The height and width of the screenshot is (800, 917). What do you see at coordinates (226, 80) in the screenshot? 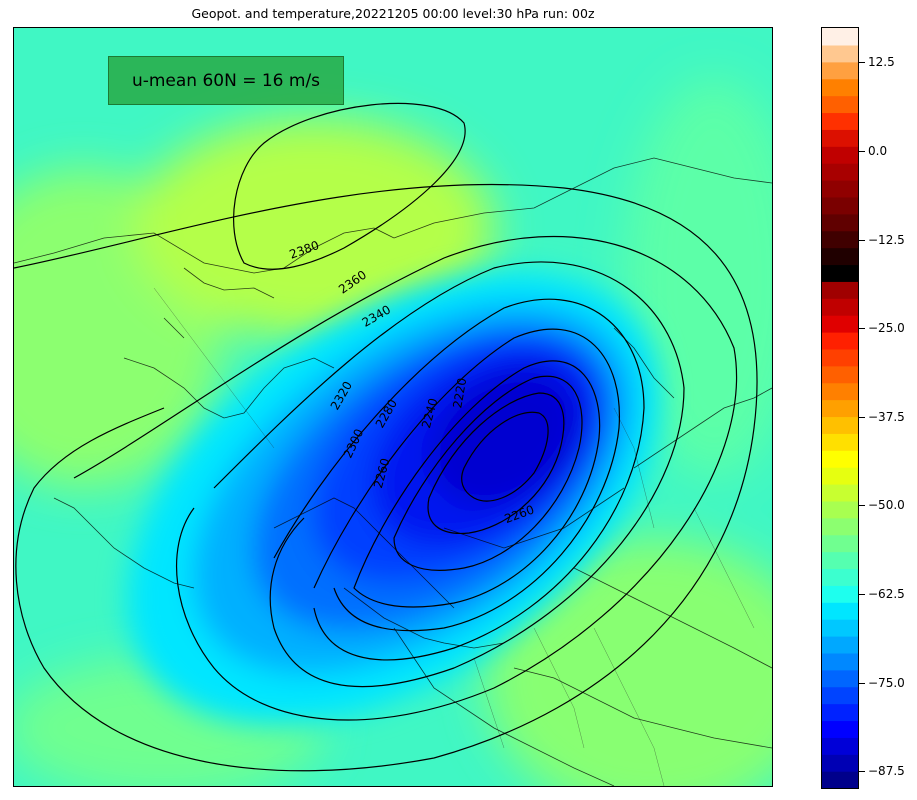
I see `u-mean-info-box: u-mean 60N = 16 m/s` at bounding box center [226, 80].